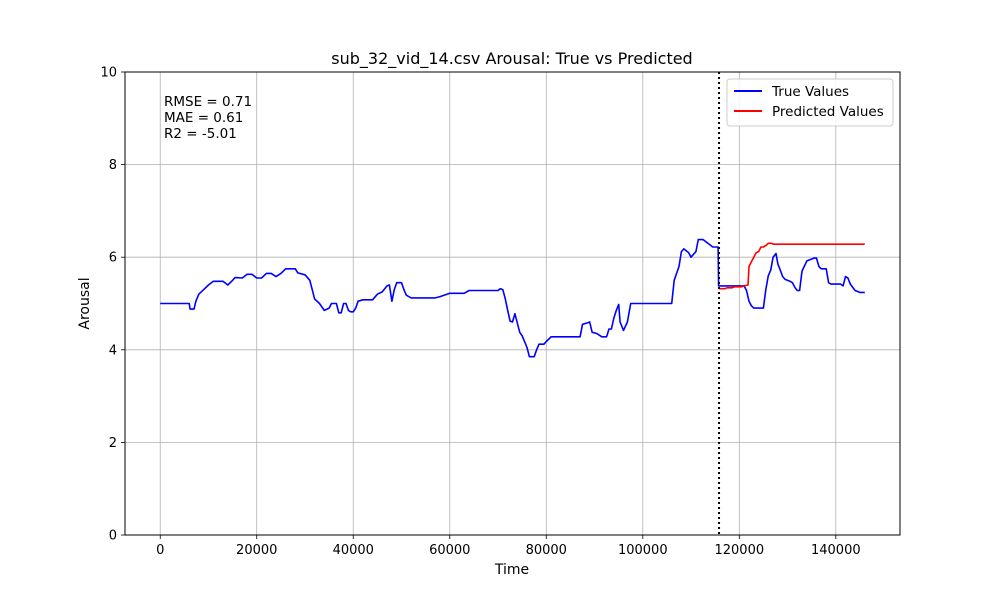  I want to click on x-tick-label: 60000, so click(449, 550).